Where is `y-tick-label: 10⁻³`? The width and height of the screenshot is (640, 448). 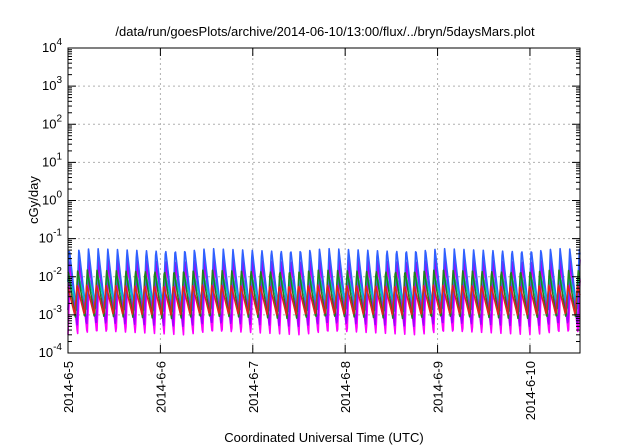
y-tick-label: 10⁻³ is located at coordinates (51, 313).